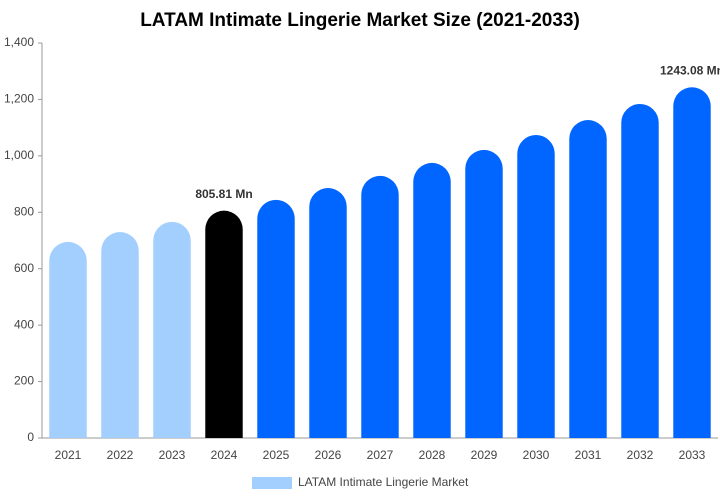 This screenshot has width=720, height=500. I want to click on legend-swatch, so click(272, 483).